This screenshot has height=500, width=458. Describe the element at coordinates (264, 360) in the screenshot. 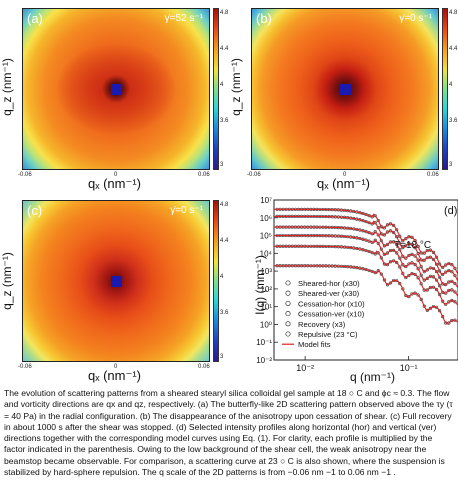

I see `y-tick-label: 10⁻²` at that location.